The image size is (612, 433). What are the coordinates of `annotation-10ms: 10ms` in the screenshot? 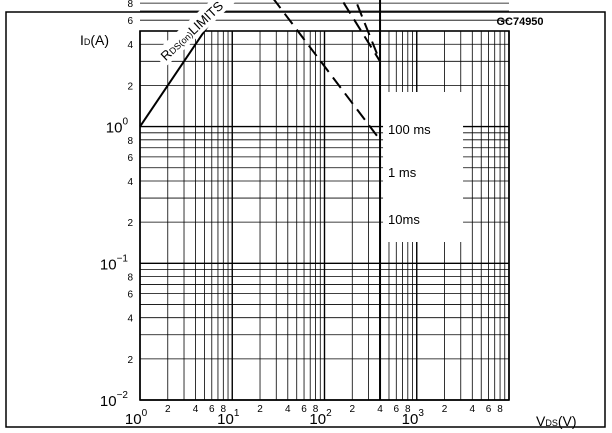 It's located at (404, 219).